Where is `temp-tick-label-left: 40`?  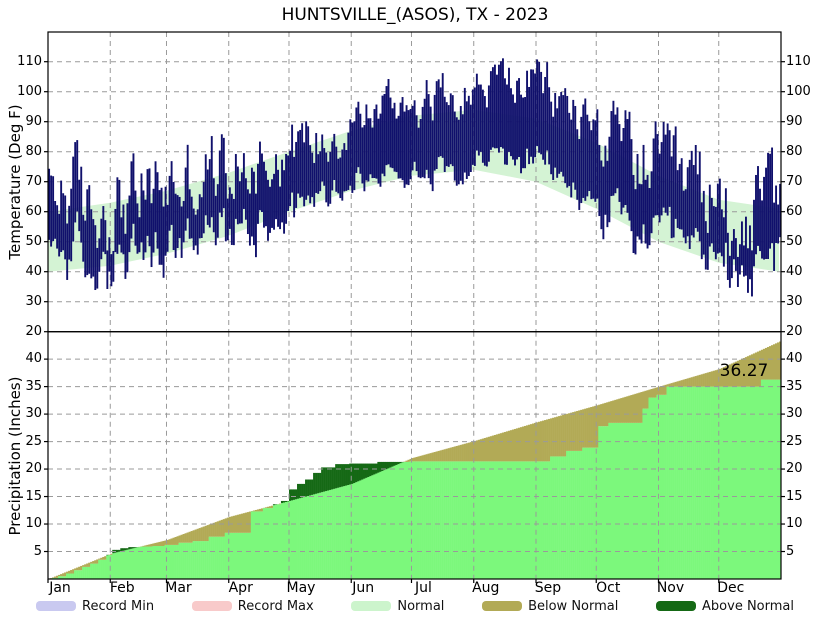
temp-tick-label-left: 40 is located at coordinates (33, 271).